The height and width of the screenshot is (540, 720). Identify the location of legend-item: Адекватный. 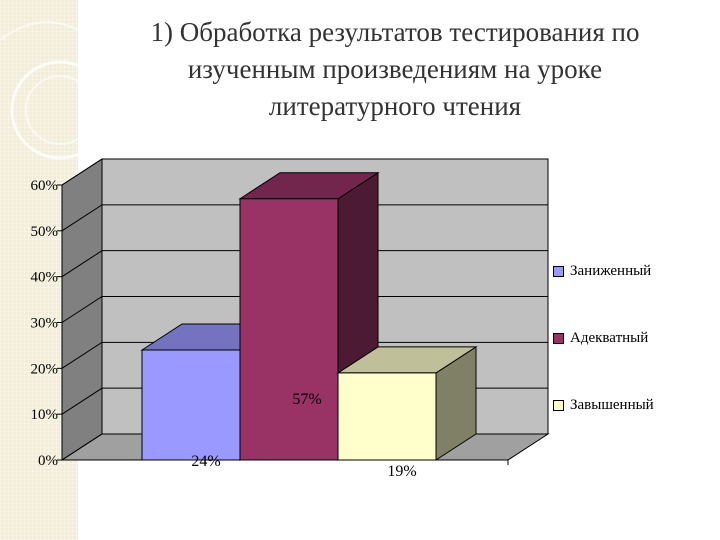
(600, 338).